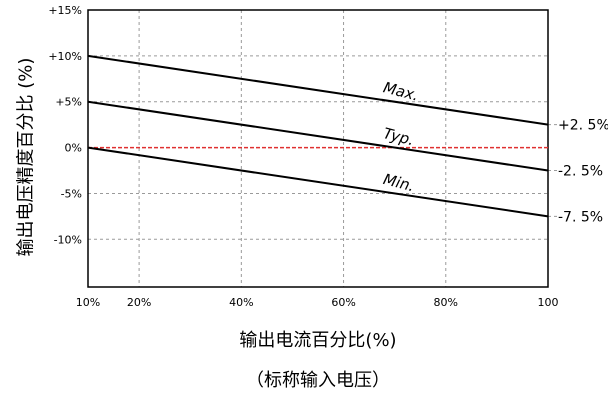 This screenshot has width=608, height=396. I want to click on y-tick-label: +5%, so click(68, 102).